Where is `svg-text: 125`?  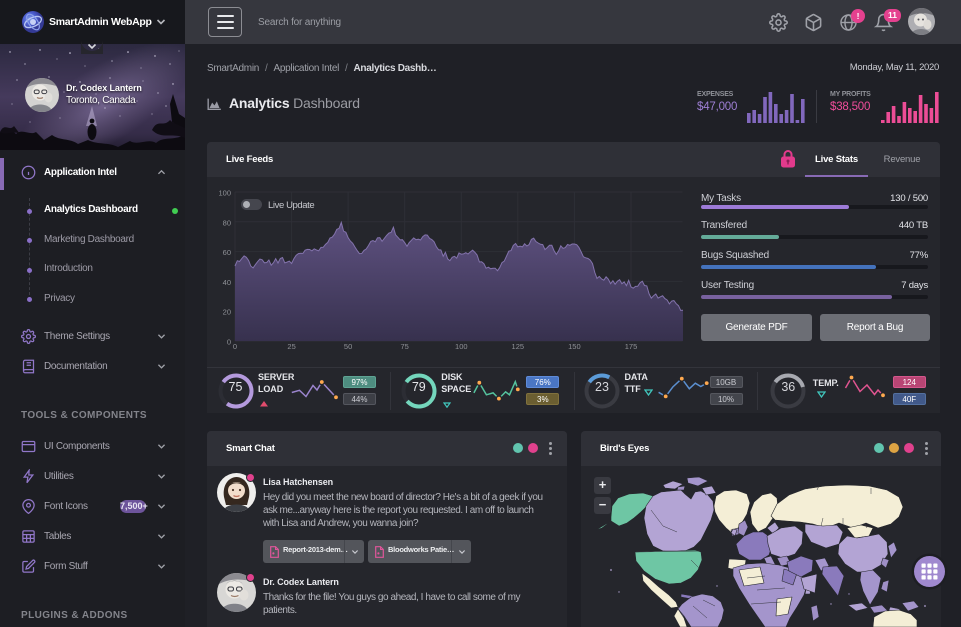 svg-text: 125 is located at coordinates (518, 346).